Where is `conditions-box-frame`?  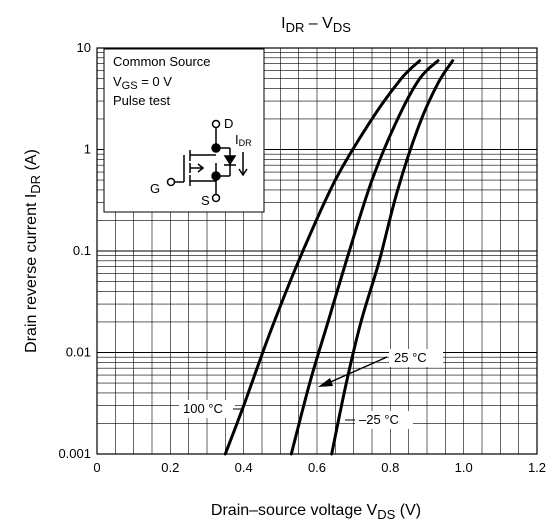
conditions-box-frame is located at coordinates (184, 130).